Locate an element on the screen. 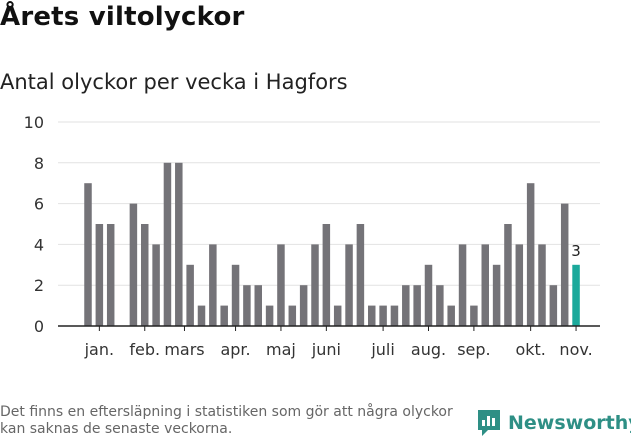 This screenshot has height=439, width=631. highlight-bar is located at coordinates (576, 295).